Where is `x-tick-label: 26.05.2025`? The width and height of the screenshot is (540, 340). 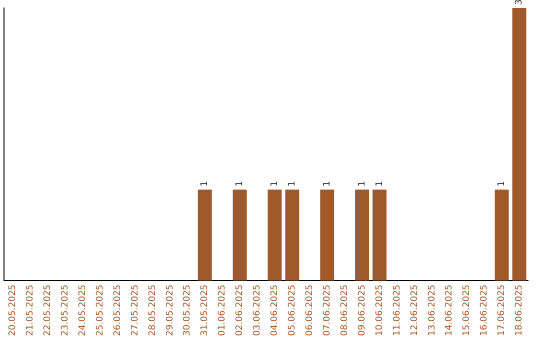
x-tick-label: 26.05.2025 is located at coordinates (117, 310).